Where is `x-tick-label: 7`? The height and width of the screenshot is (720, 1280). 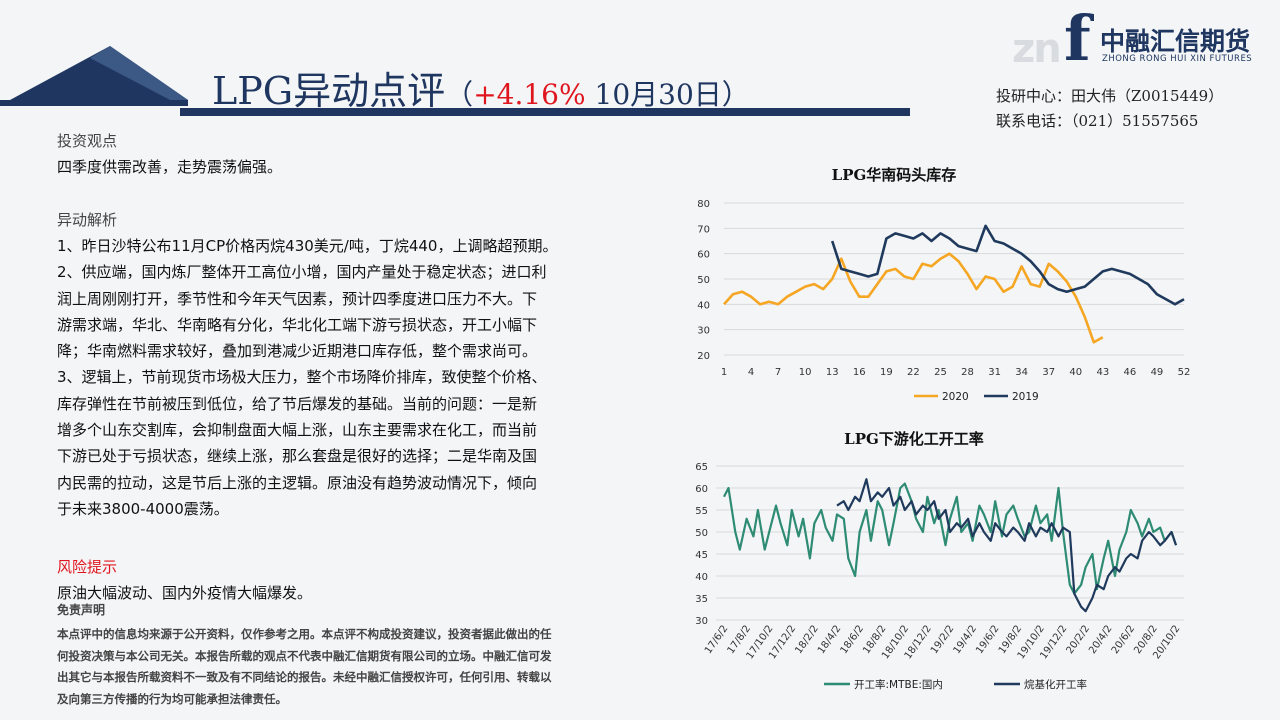
x-tick-label: 7 is located at coordinates (778, 372).